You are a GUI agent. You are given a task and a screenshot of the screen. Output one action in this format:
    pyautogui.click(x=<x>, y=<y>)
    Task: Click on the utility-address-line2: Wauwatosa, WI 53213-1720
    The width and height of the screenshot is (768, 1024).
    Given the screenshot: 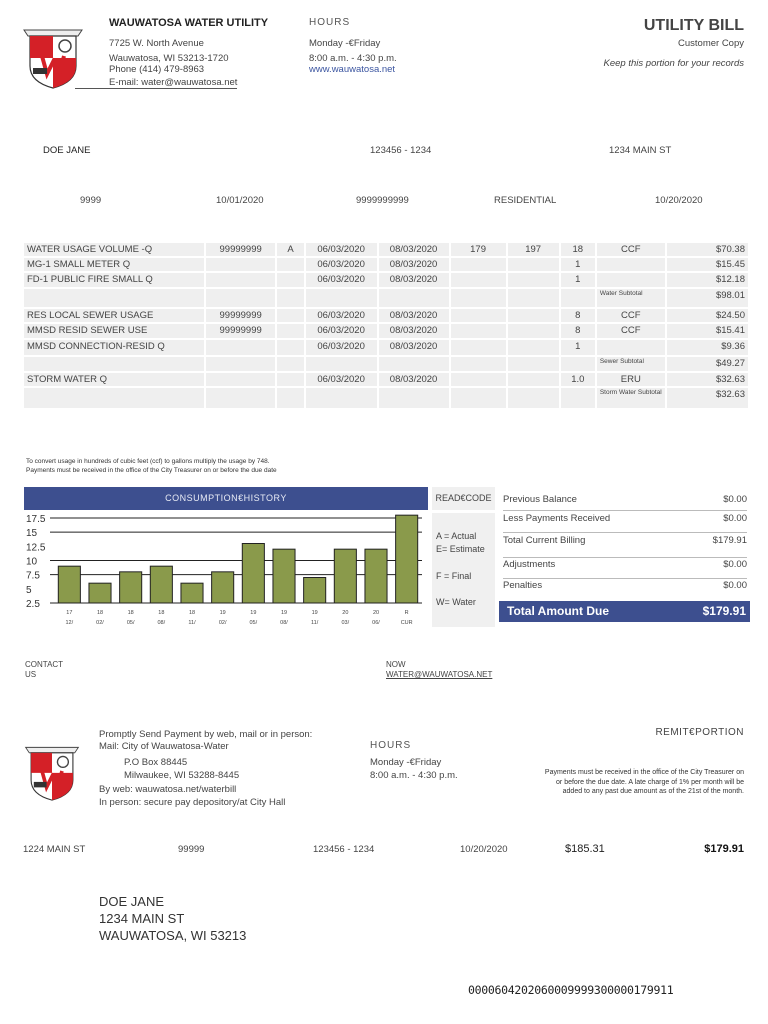 What is the action you would take?
    pyautogui.click(x=169, y=58)
    